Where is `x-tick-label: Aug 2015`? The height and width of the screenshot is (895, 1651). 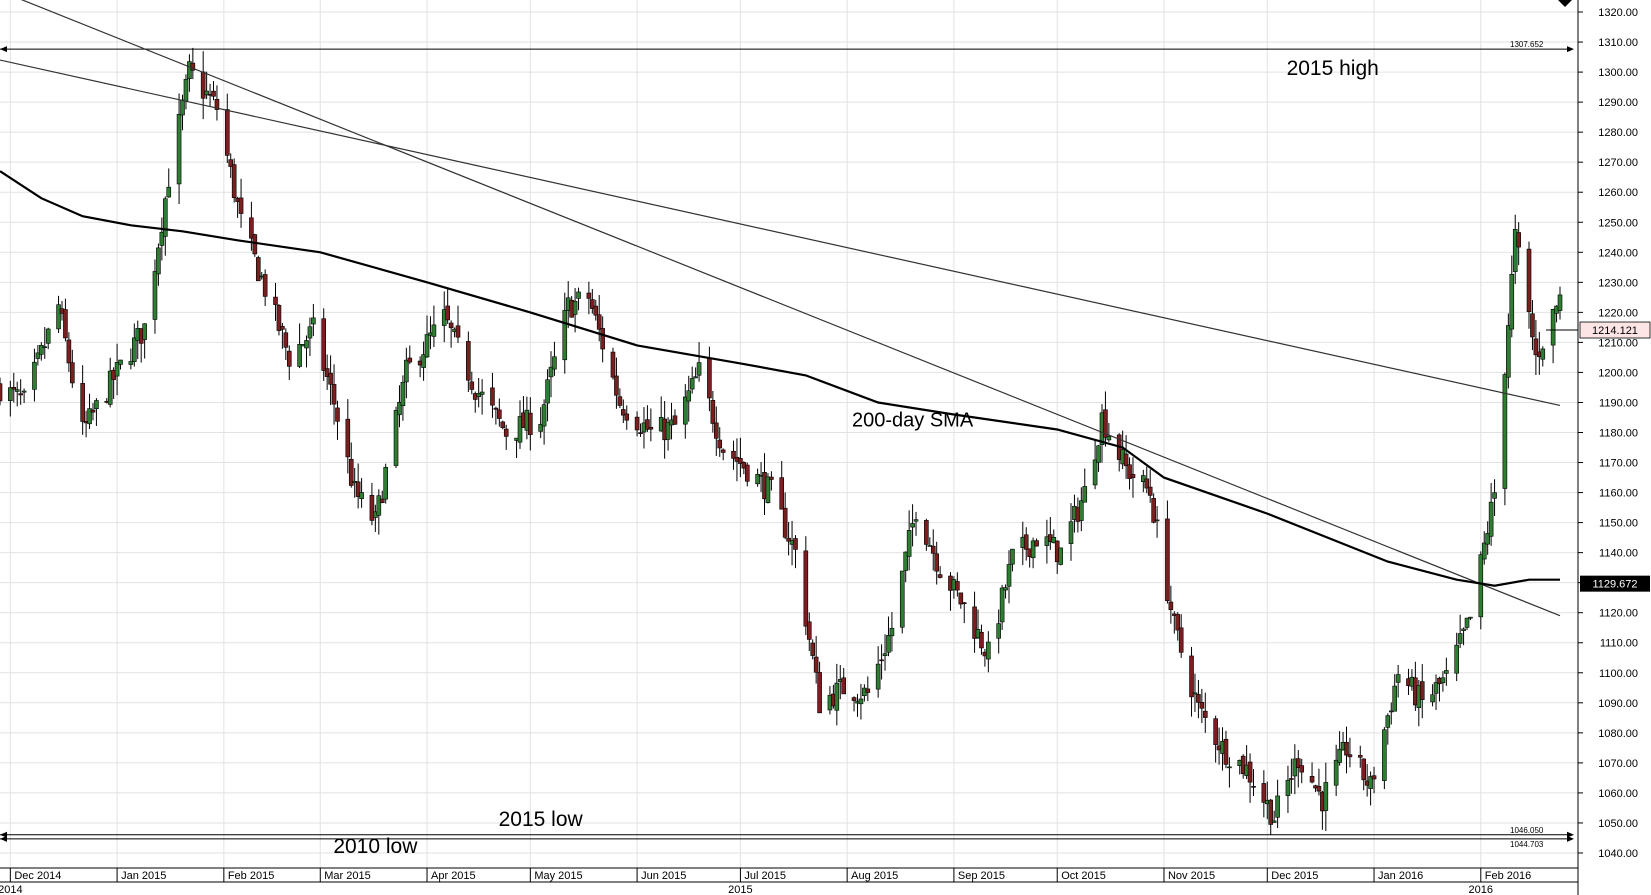
x-tick-label: Aug 2015 is located at coordinates (874, 876).